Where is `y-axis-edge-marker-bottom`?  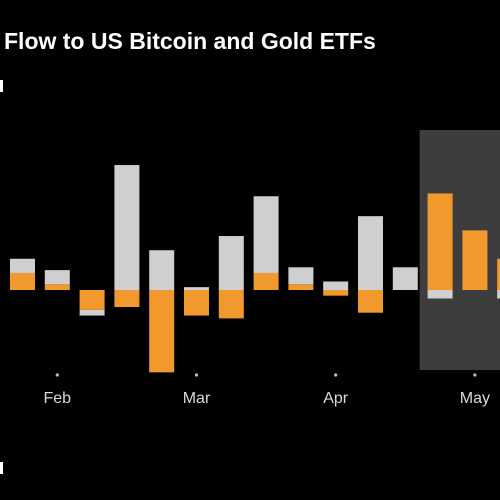 y-axis-edge-marker-bottom is located at coordinates (1, 468).